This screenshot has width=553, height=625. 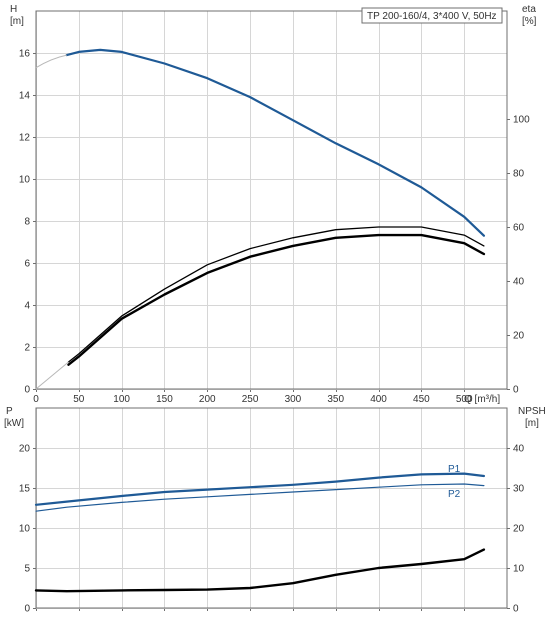 I want to click on x-tick-label: 350, so click(x=335, y=399).